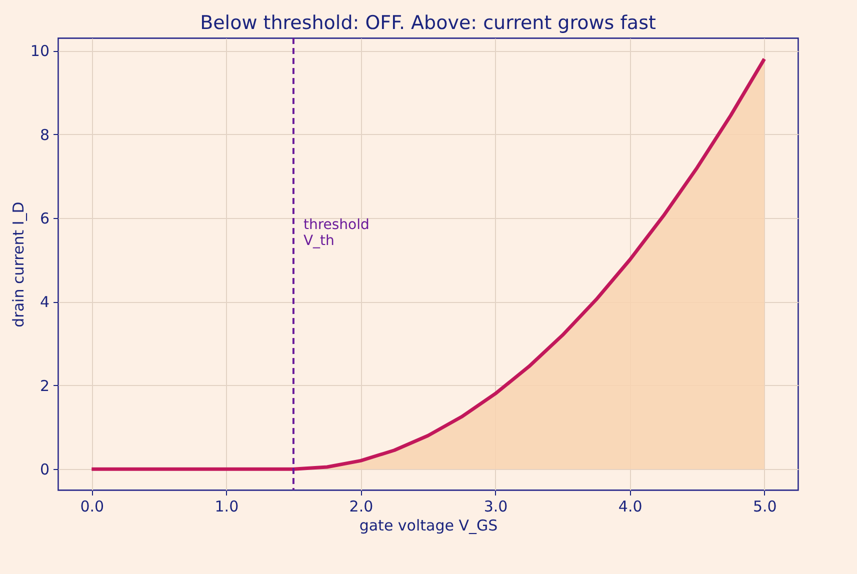 The width and height of the screenshot is (857, 574). Describe the element at coordinates (764, 507) in the screenshot. I see `x-tick-label: 5.0` at that location.